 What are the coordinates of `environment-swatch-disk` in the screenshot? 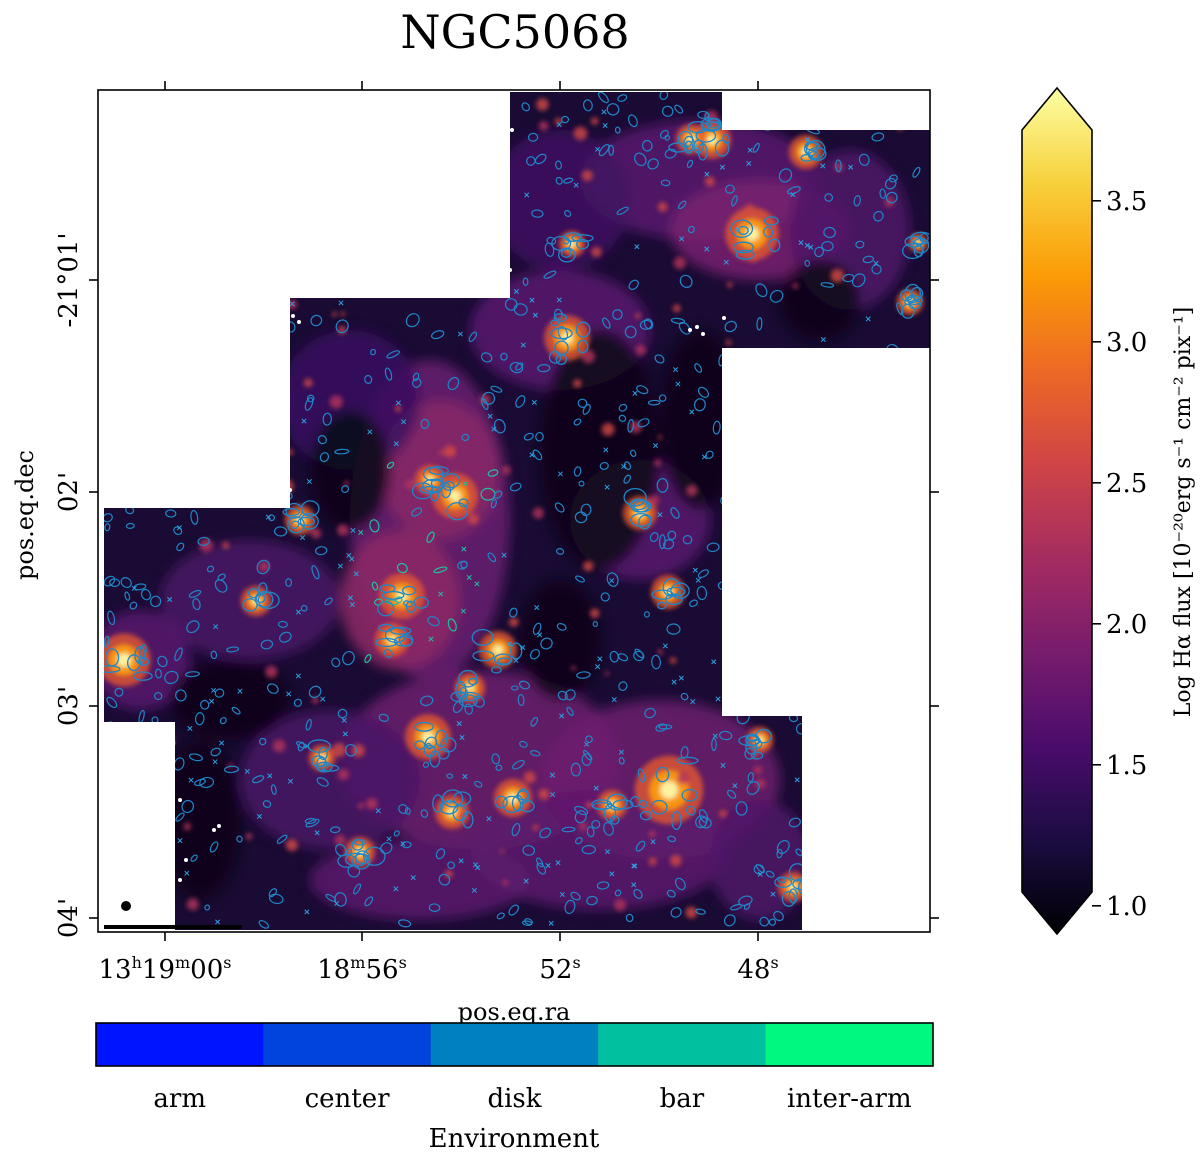 It's located at (514, 1044).